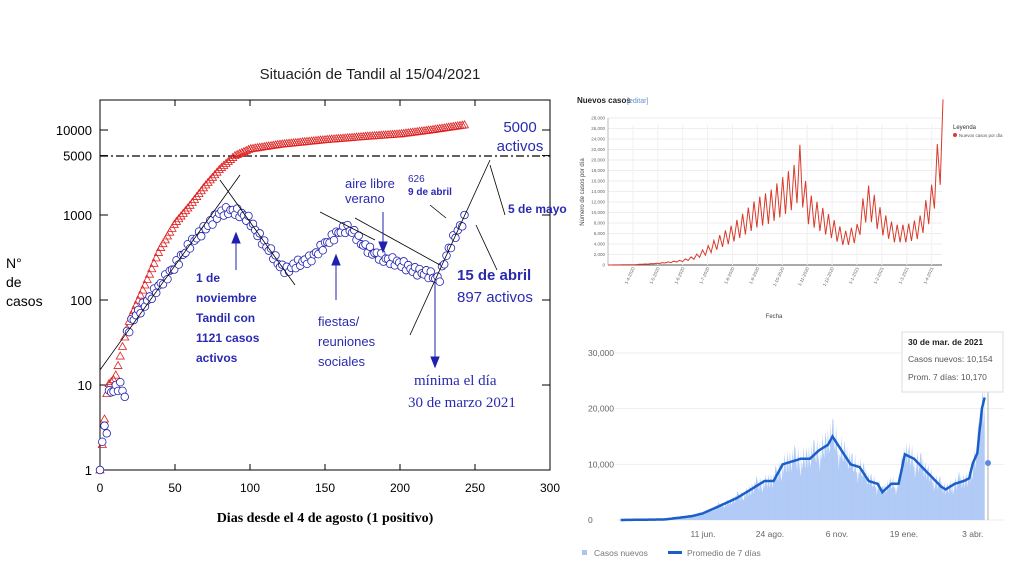  Describe the element at coordinates (341, 361) in the screenshot. I see `annotation-sociales: sociales` at that location.